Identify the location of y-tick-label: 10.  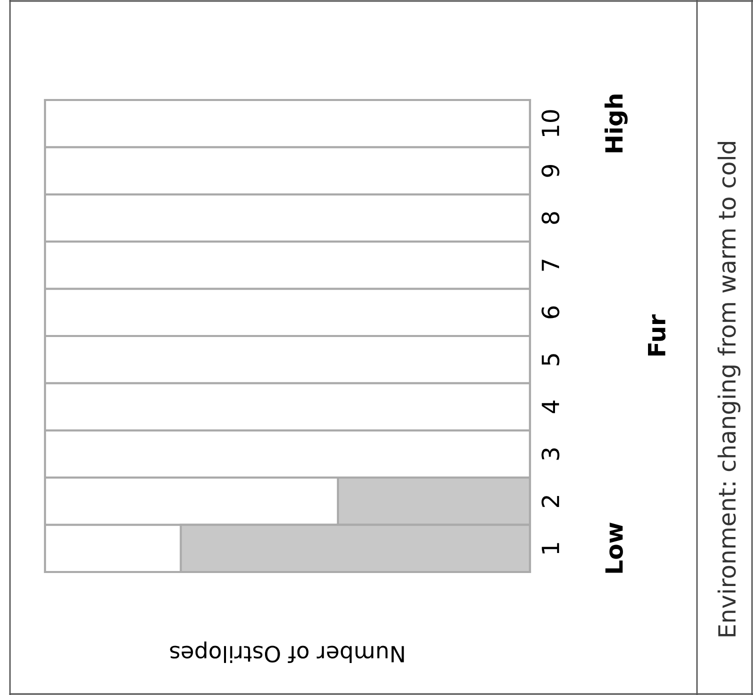
(551, 123).